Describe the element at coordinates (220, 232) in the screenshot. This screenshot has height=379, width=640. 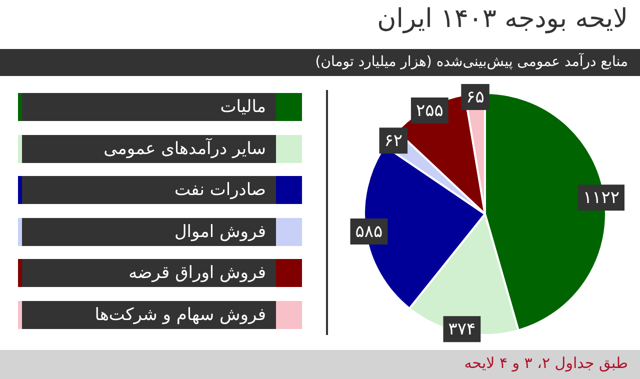
I see `legend-label: فروش اموال` at that location.